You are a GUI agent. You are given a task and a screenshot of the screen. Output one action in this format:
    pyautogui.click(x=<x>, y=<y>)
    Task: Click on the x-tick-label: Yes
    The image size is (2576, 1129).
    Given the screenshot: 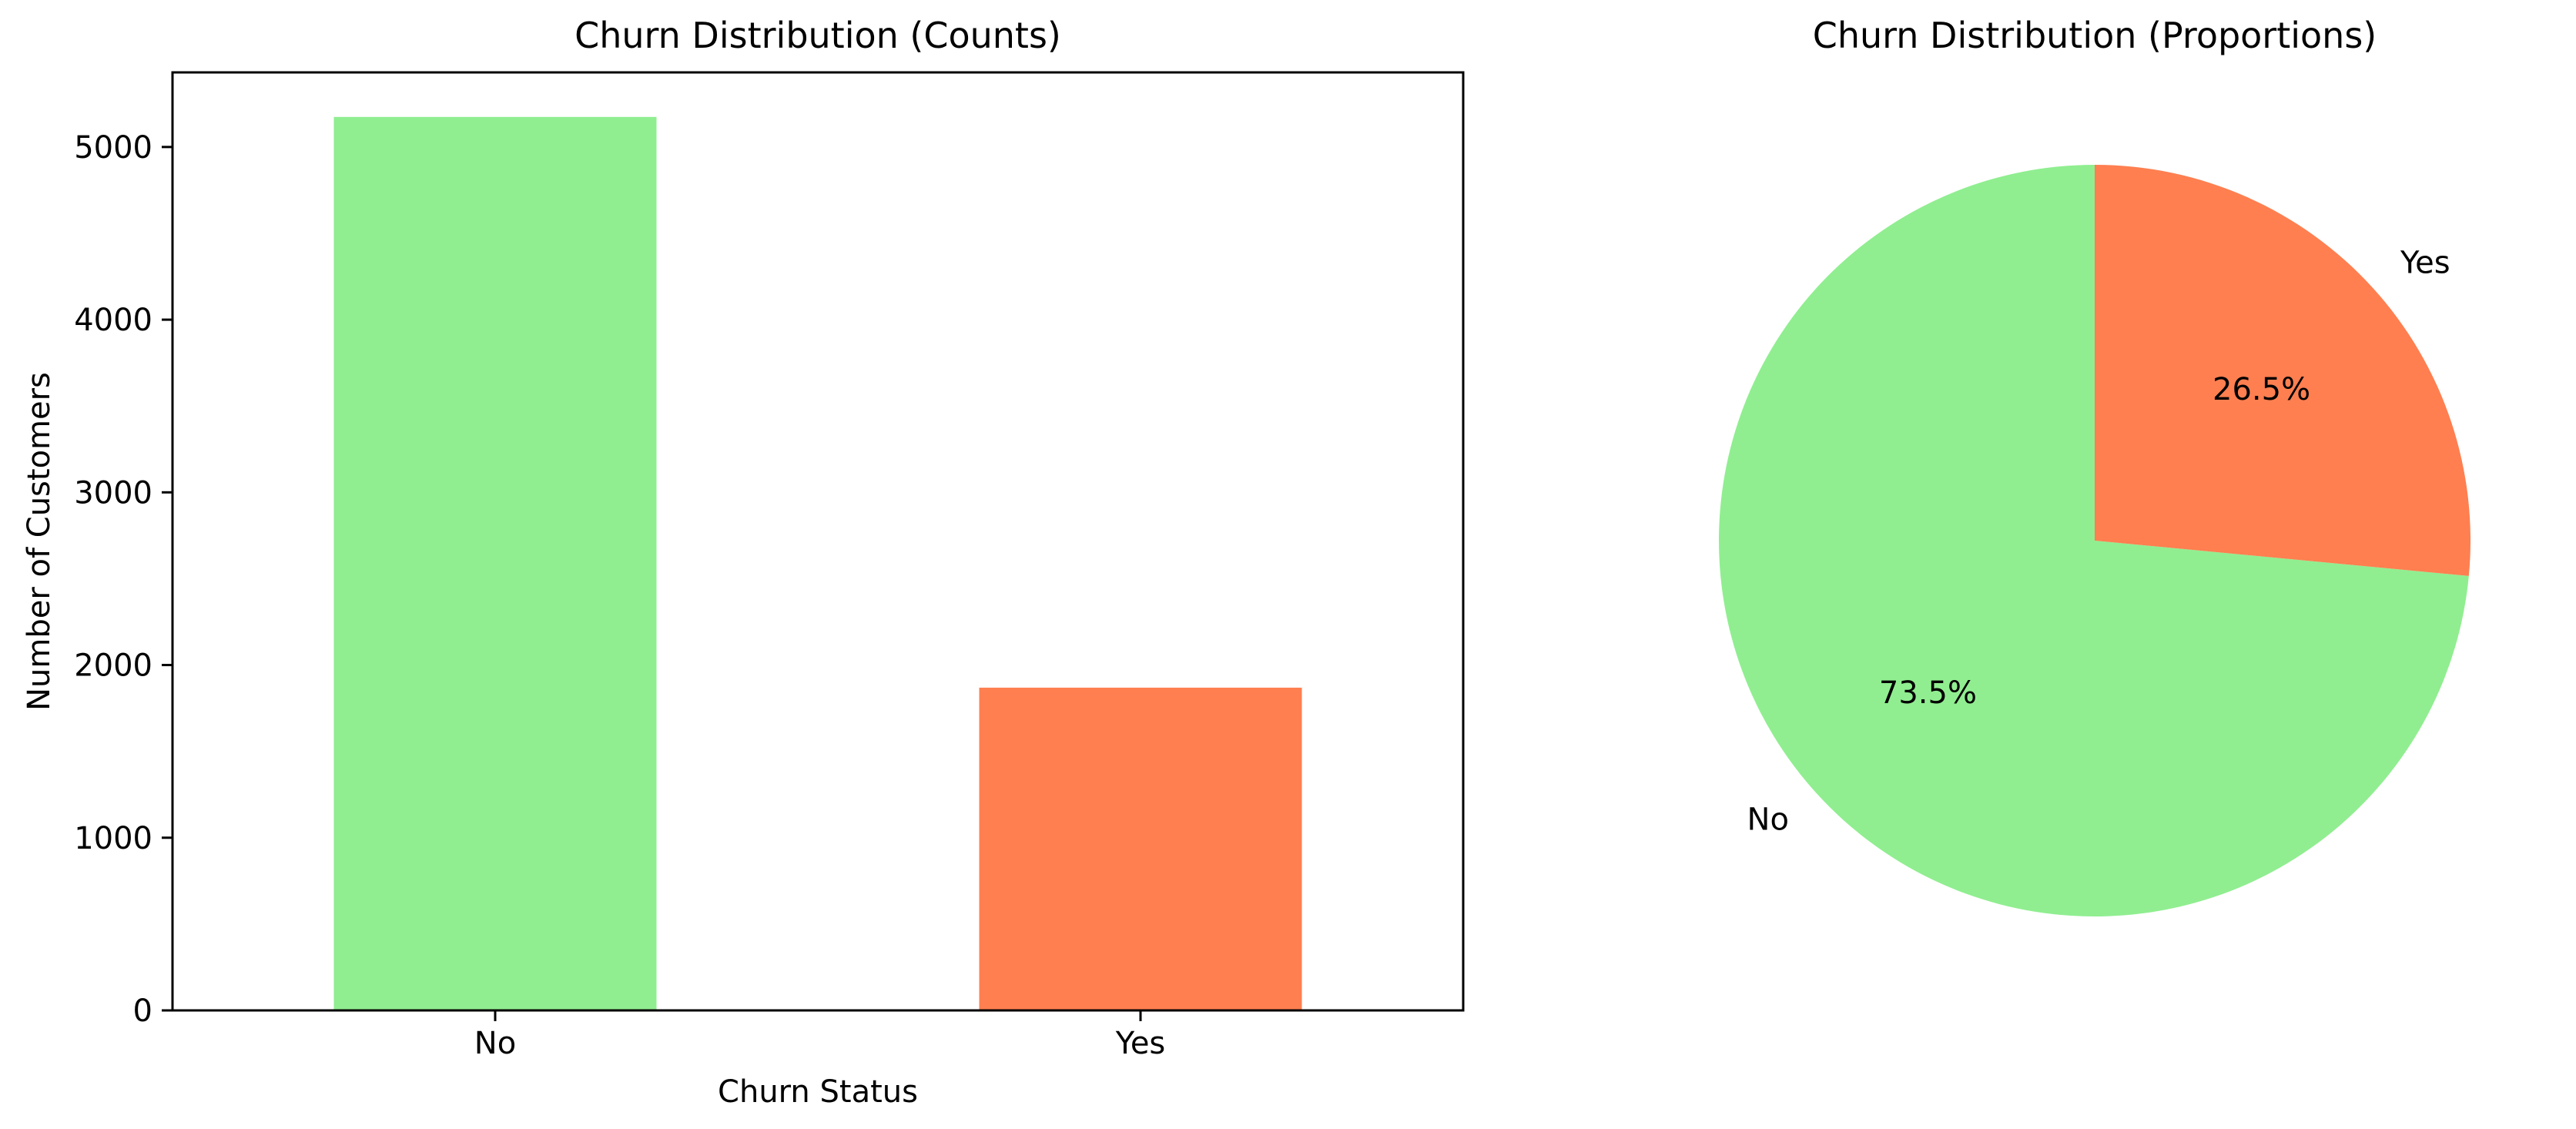 What is the action you would take?
    pyautogui.click(x=1140, y=1043)
    